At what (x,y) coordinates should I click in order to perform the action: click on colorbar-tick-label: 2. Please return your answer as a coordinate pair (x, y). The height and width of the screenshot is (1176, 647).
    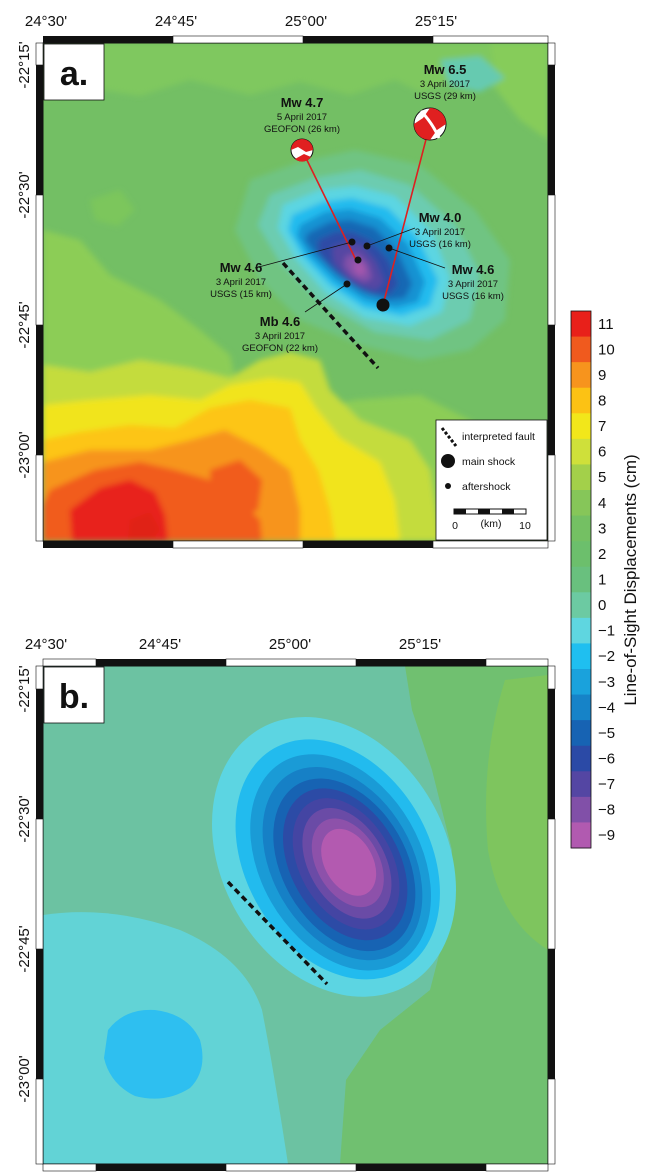
    Looking at the image, I should click on (602, 554).